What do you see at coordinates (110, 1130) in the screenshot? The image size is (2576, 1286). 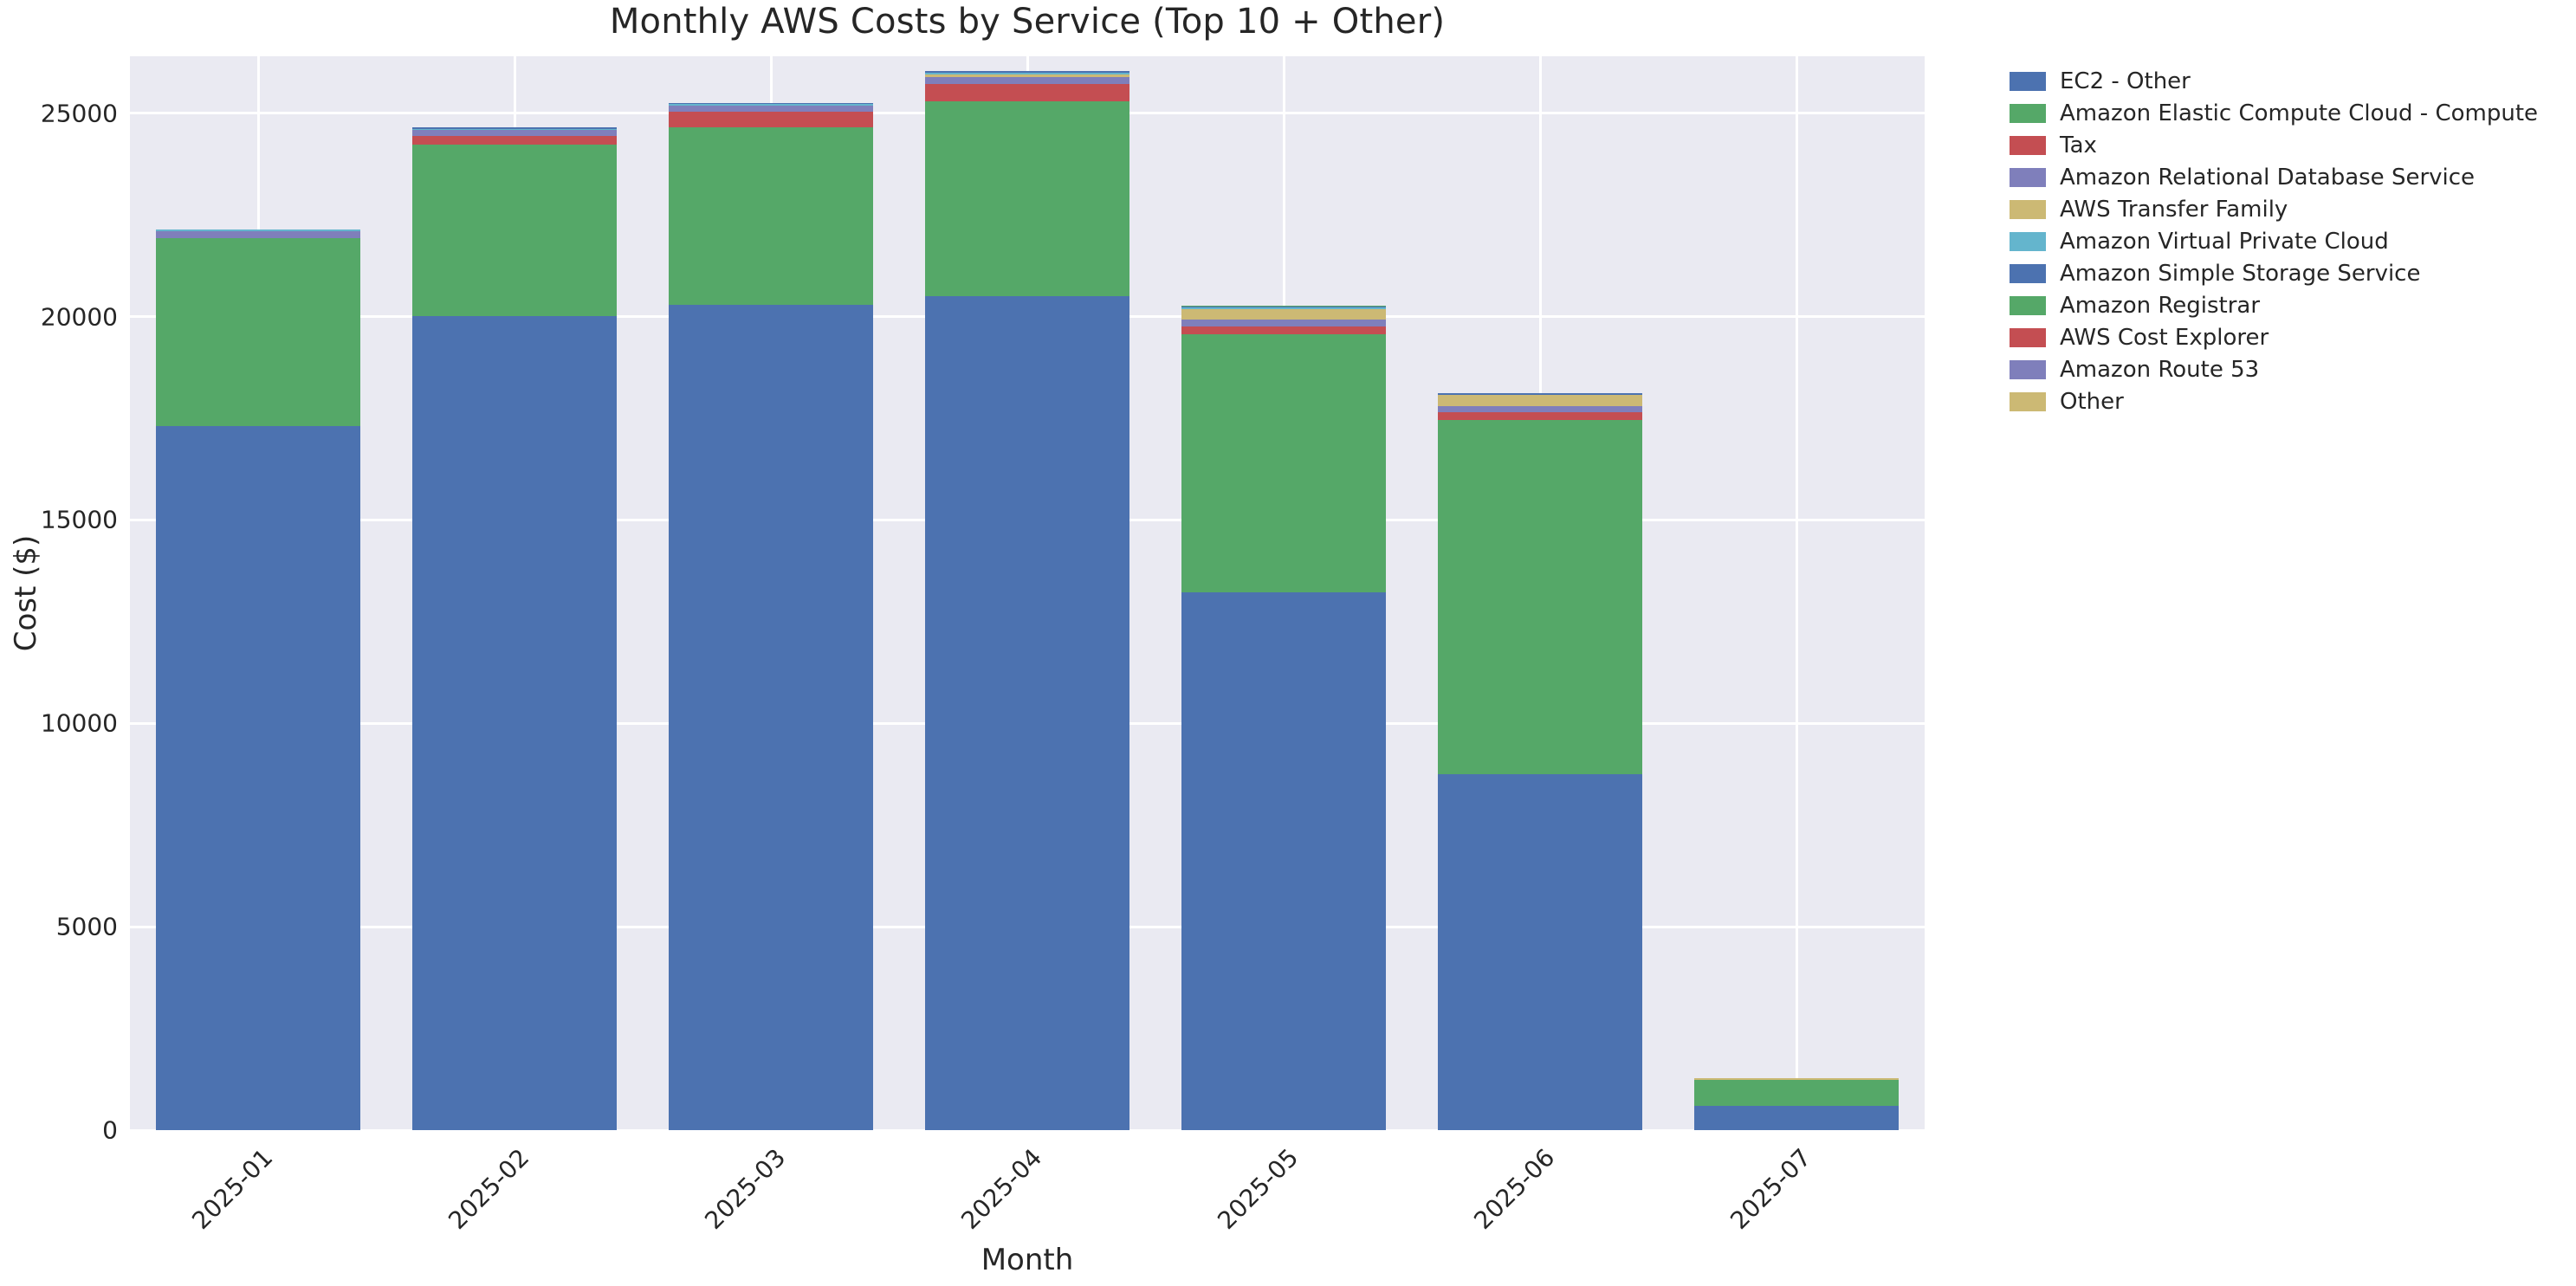 I see `y-tick-label: 0` at bounding box center [110, 1130].